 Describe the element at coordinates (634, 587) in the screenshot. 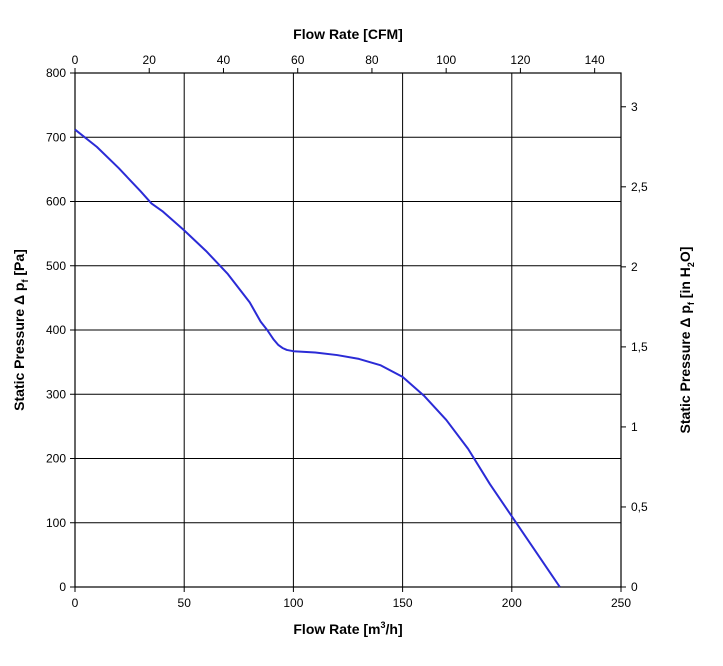

I see `right-tick-label: 0` at that location.